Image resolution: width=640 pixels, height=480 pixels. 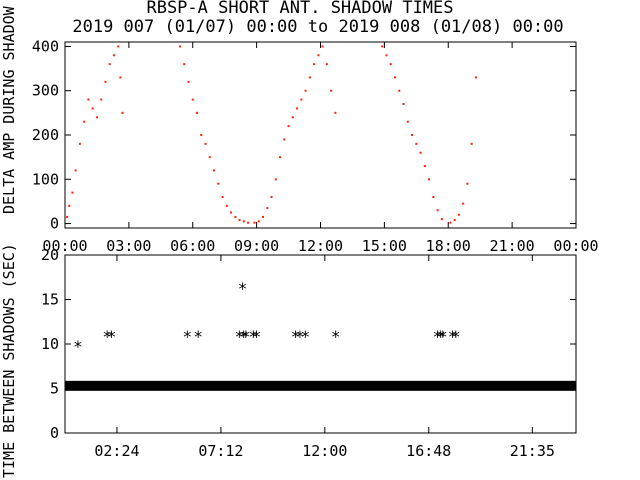 I want to click on bottom-ytick-label: 10, so click(x=50, y=344).